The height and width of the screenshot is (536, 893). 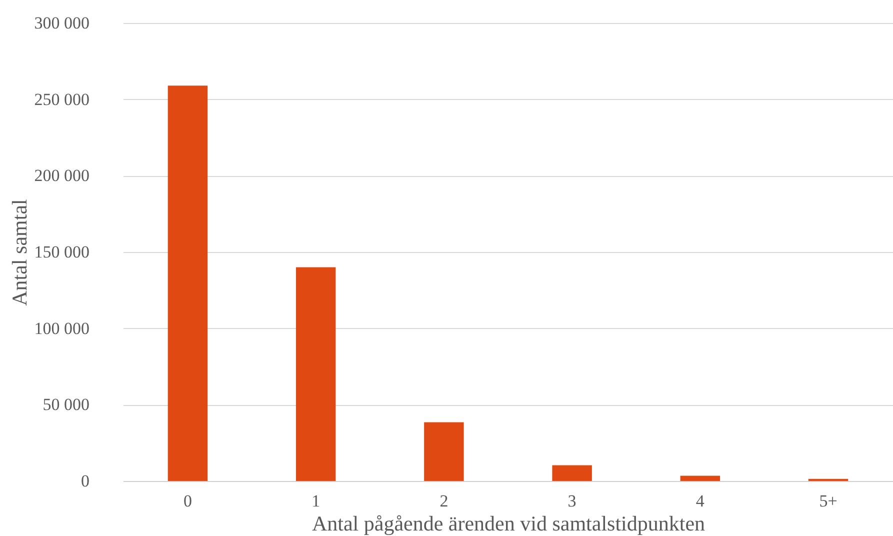 What do you see at coordinates (62, 176) in the screenshot?
I see `y-tick-label: 200 000` at bounding box center [62, 176].